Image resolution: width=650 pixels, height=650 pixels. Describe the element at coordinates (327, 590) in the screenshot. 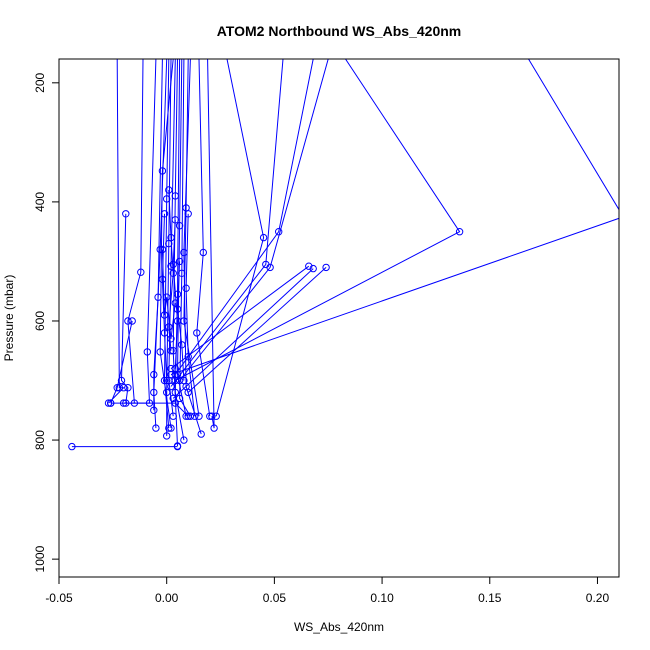

I see `x-axis: -0.05 0.00 0.05 0.10 0.15 0.20` at that location.